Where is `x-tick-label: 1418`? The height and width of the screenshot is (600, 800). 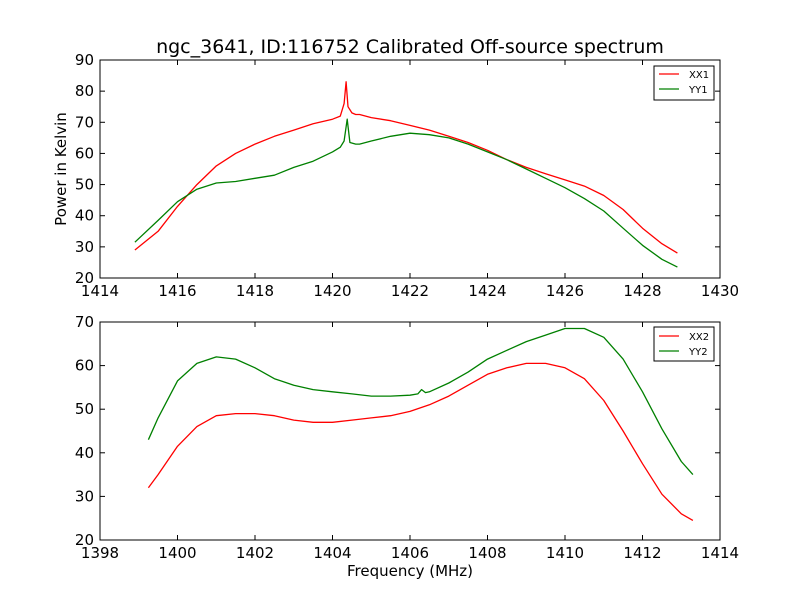
x-tick-label: 1418 is located at coordinates (255, 291).